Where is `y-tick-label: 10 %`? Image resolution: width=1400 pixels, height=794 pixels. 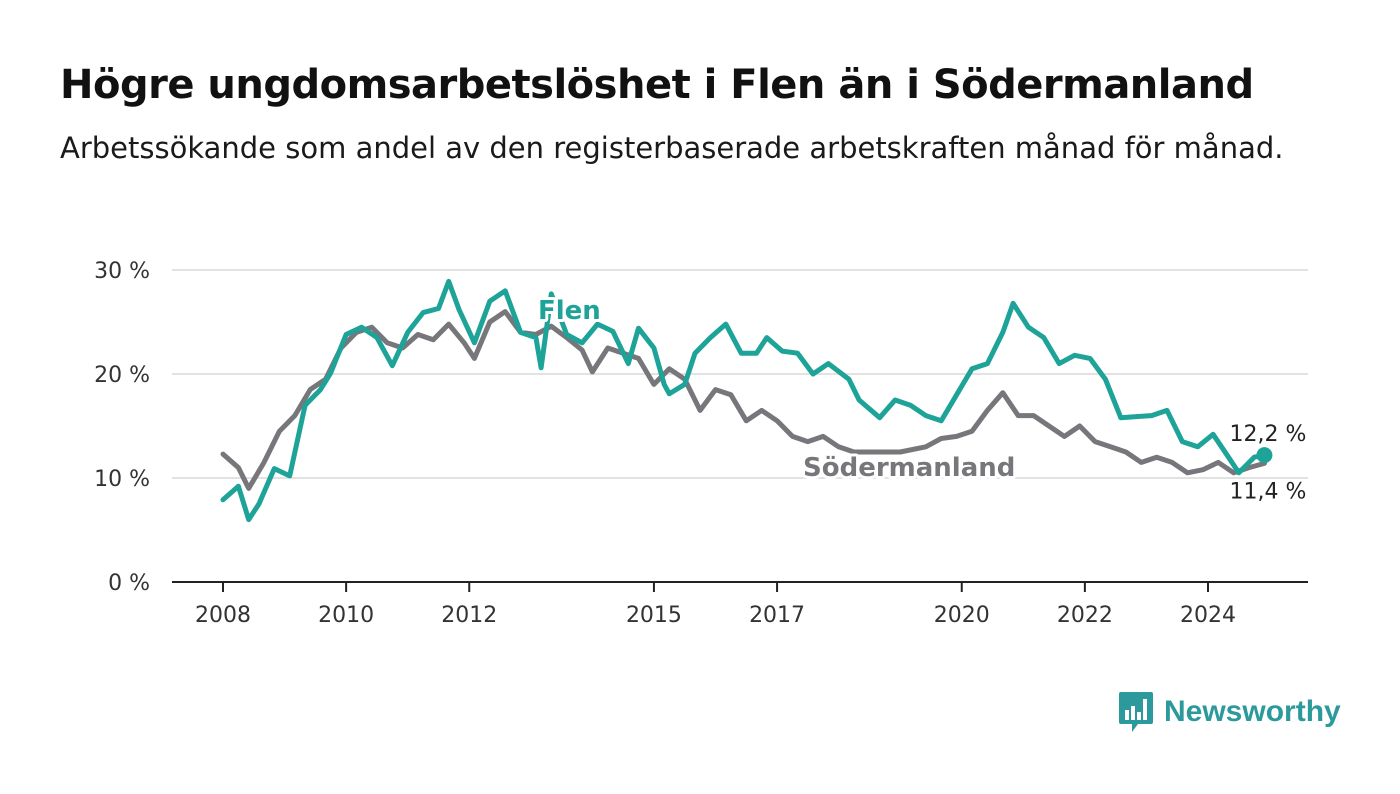
y-tick-label: 10 % is located at coordinates (122, 479).